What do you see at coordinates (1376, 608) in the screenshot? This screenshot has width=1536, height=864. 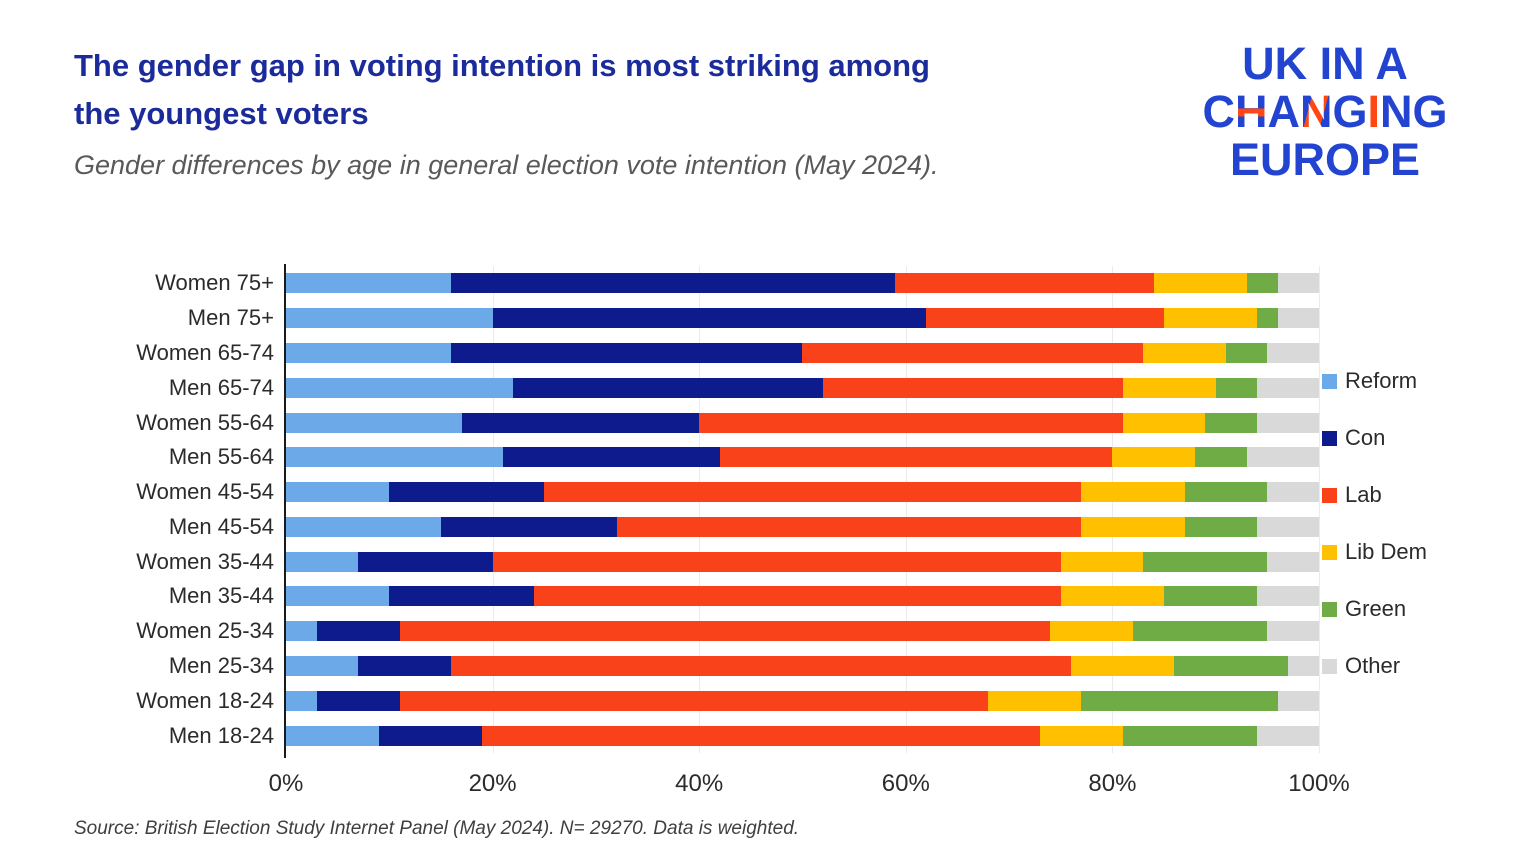 I see `legend-label: Green` at bounding box center [1376, 608].